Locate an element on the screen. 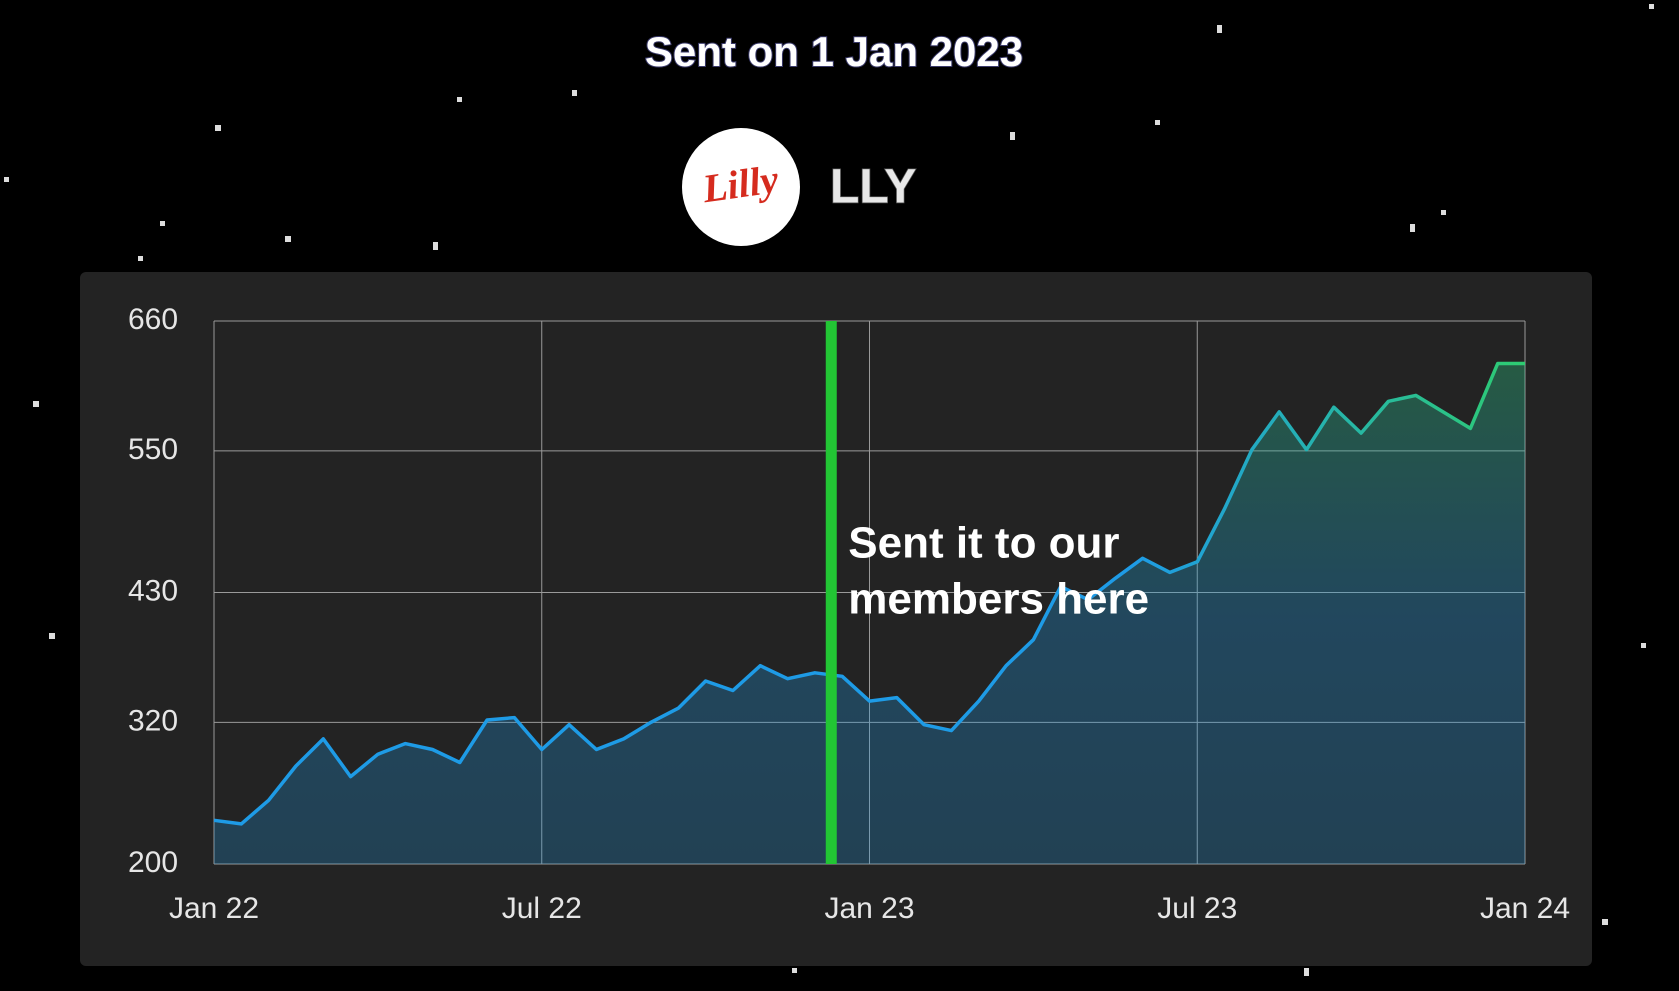 The height and width of the screenshot is (991, 1679). y-tick-label: 430 is located at coordinates (153, 590).